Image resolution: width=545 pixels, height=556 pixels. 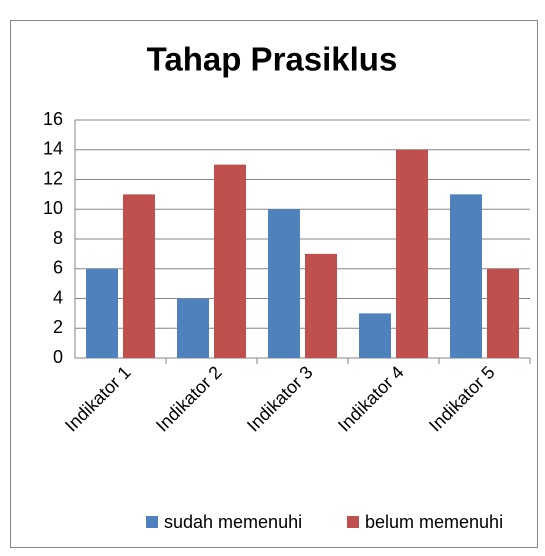 I want to click on y-tick-label: 12, so click(x=53, y=178).